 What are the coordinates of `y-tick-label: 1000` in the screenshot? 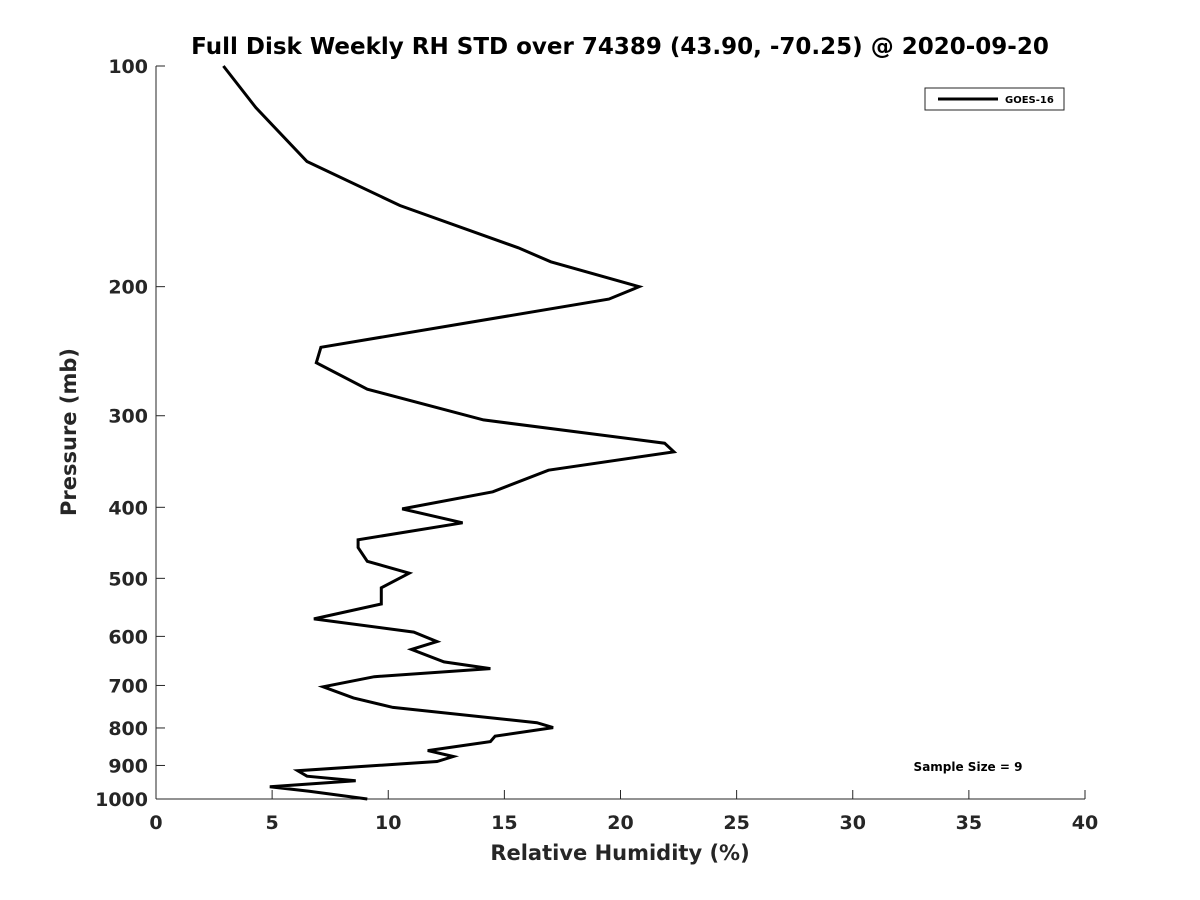 It's located at (121, 800).